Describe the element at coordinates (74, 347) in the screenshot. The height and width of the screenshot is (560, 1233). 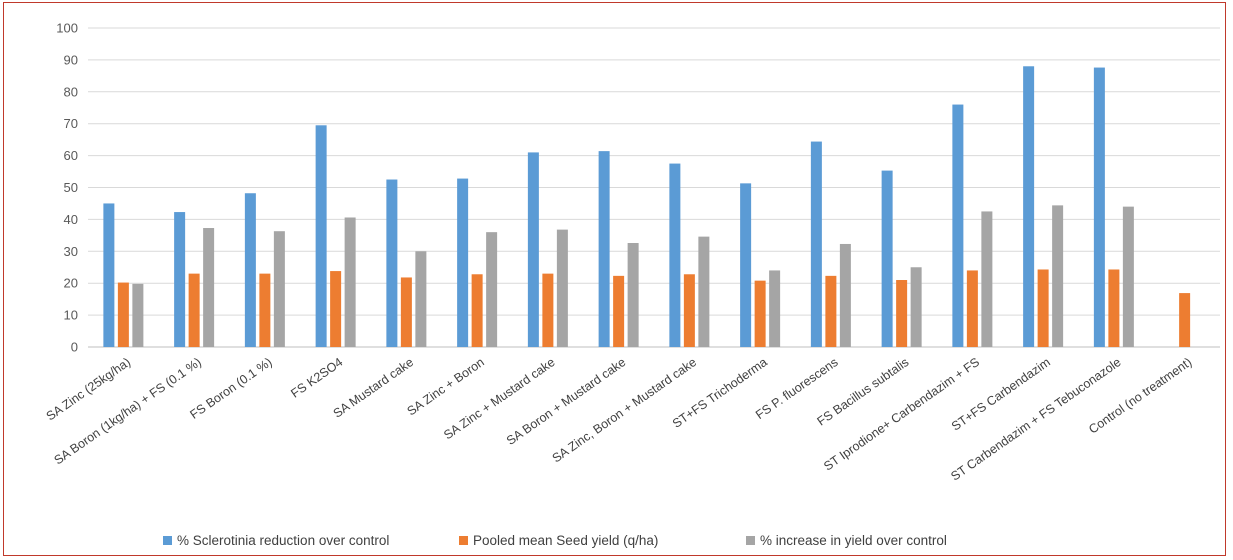
I see `y-tick-label: 0` at that location.